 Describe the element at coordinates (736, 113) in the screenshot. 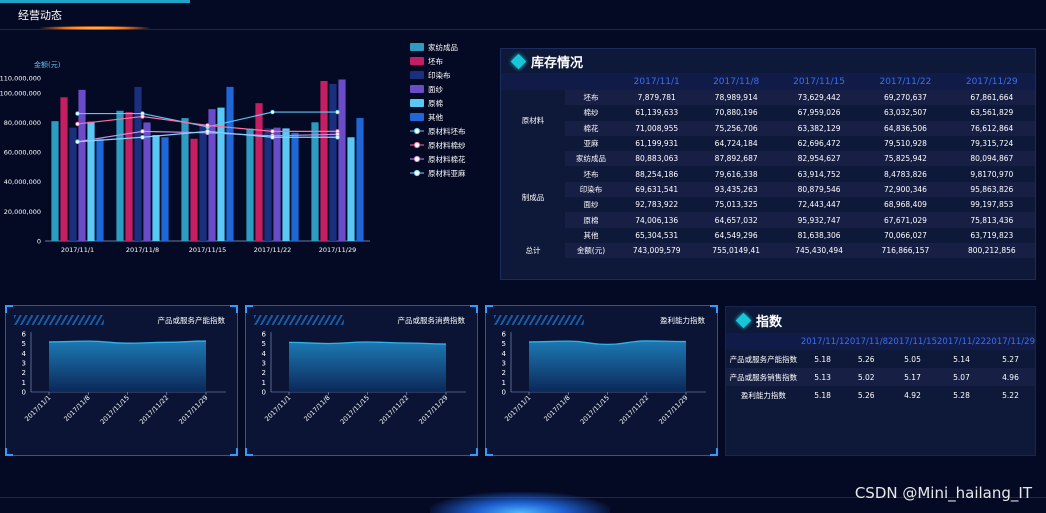

I see `table-cell: 70,880,196` at that location.